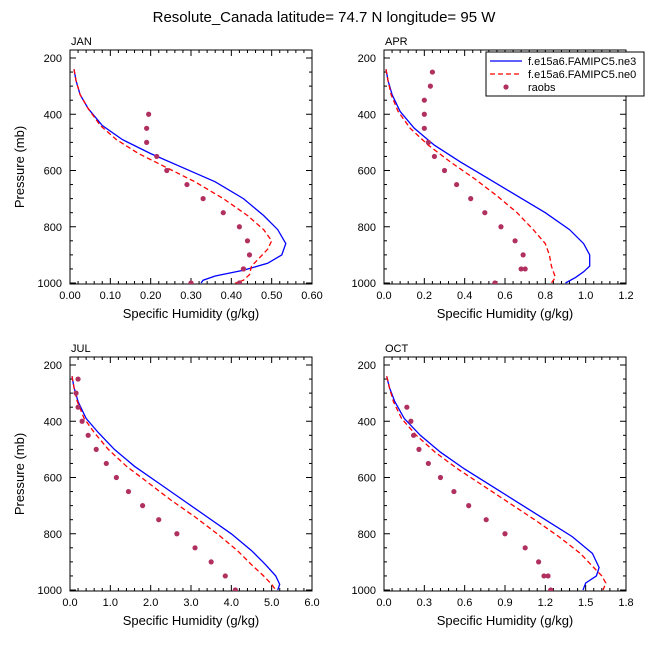 This screenshot has height=648, width=648. What do you see at coordinates (53, 228) in the screenshot?
I see `y-tick-label: 800` at bounding box center [53, 228].